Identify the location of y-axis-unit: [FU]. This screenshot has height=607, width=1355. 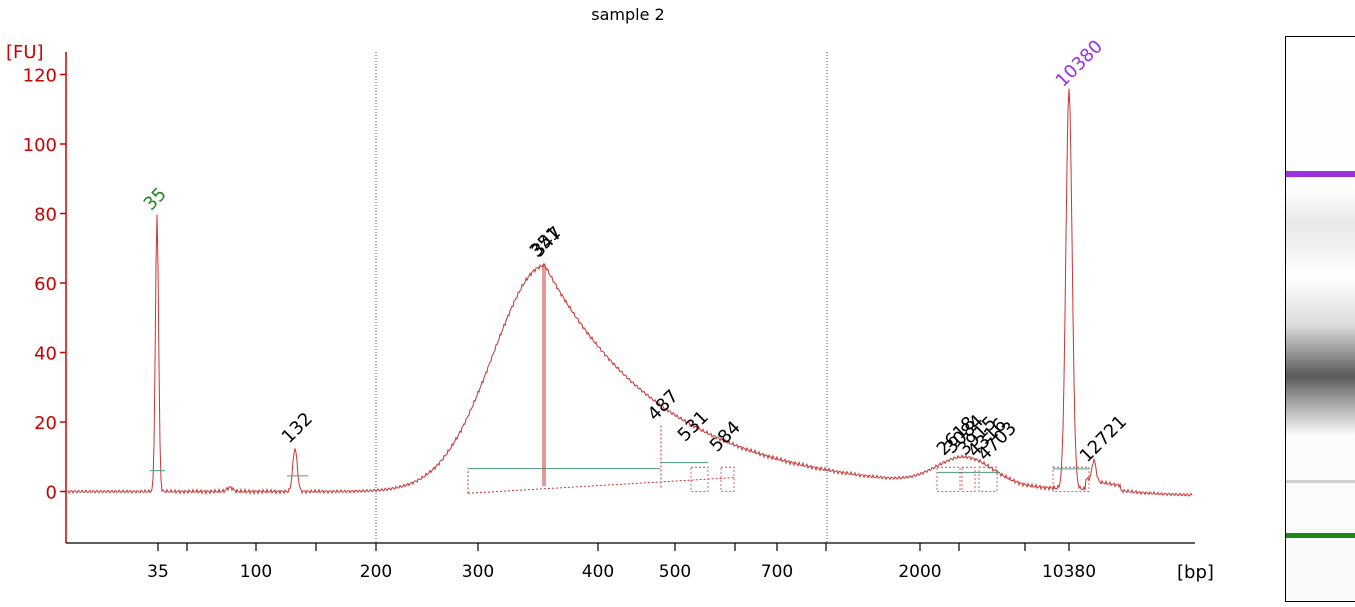
(25, 52).